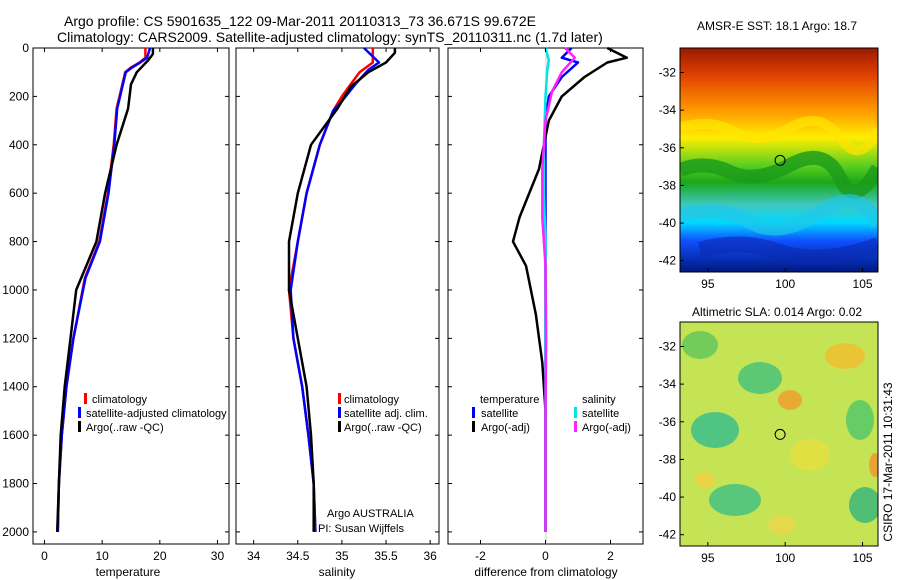  Describe the element at coordinates (15, 532) in the screenshot. I see `y-tick-label: 2000` at that location.